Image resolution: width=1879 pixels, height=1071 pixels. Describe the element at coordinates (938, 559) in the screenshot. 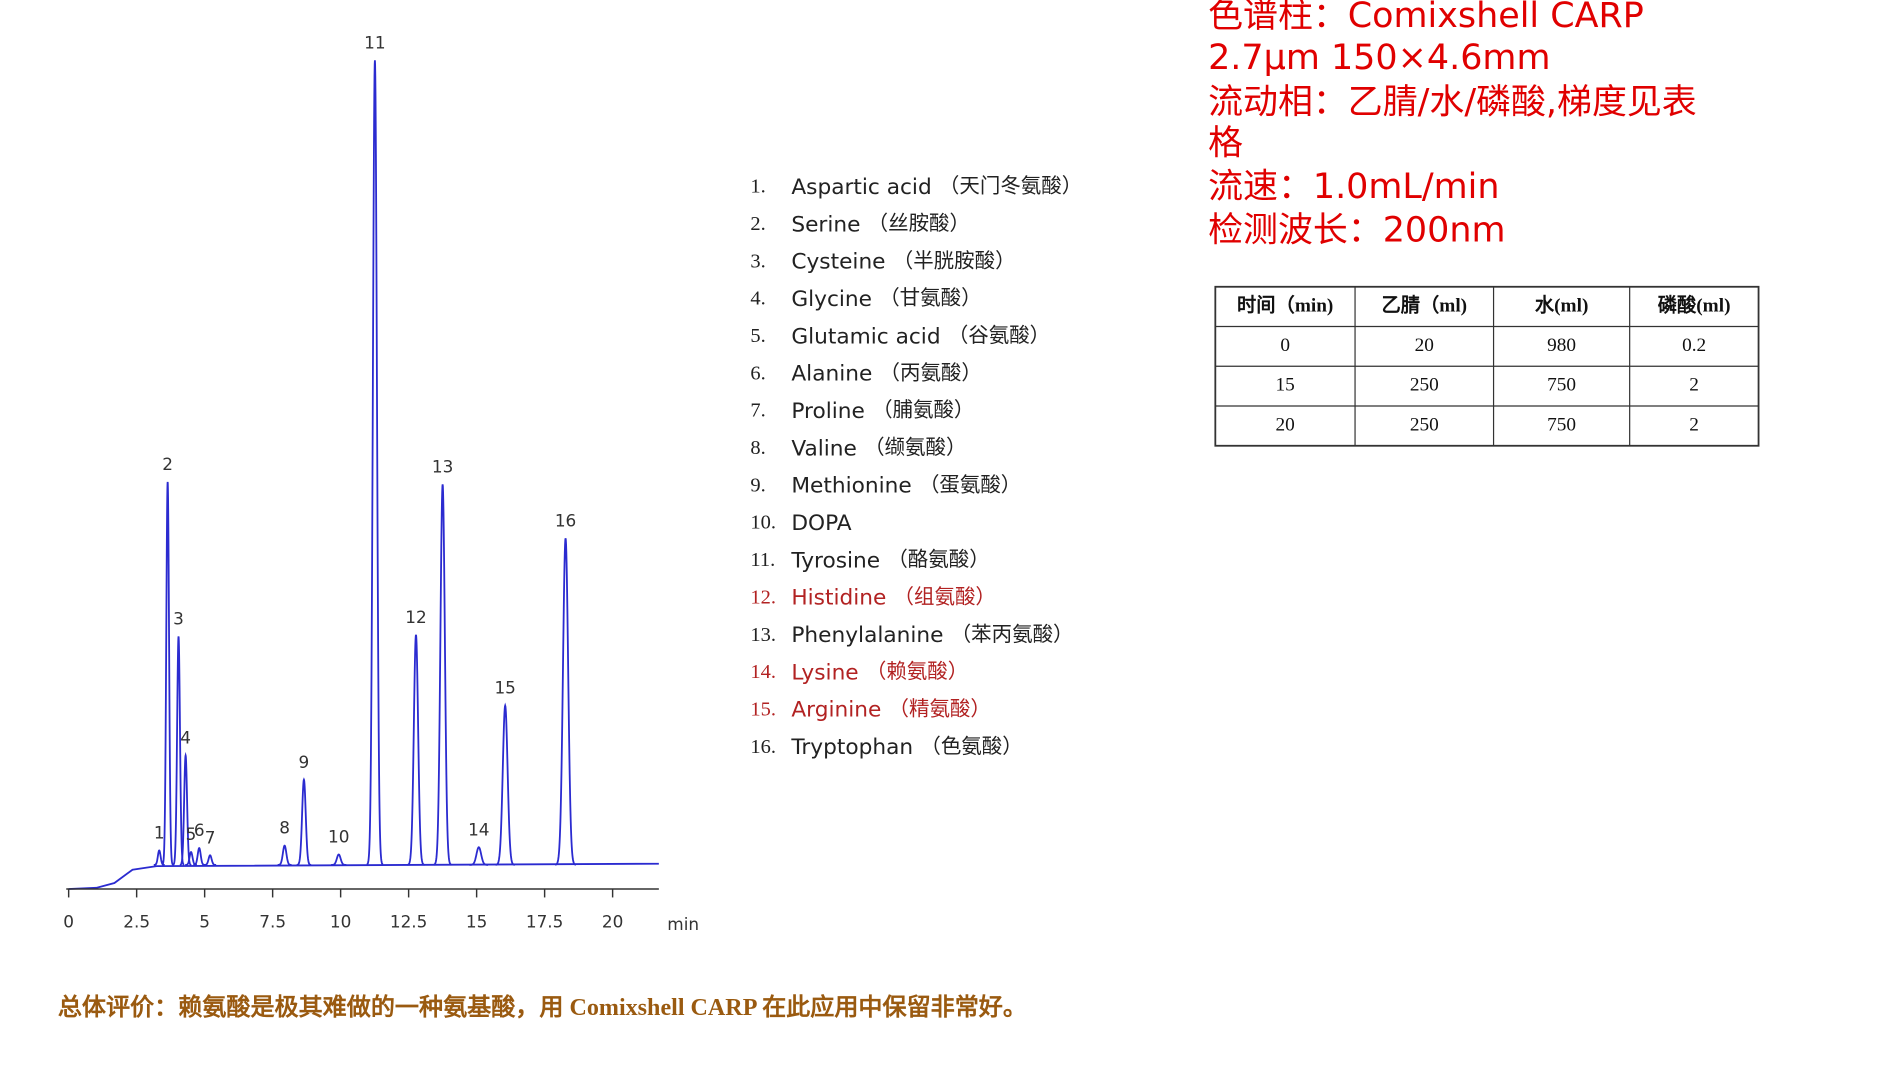

I see `compound-cn: （酪氨酸）` at that location.